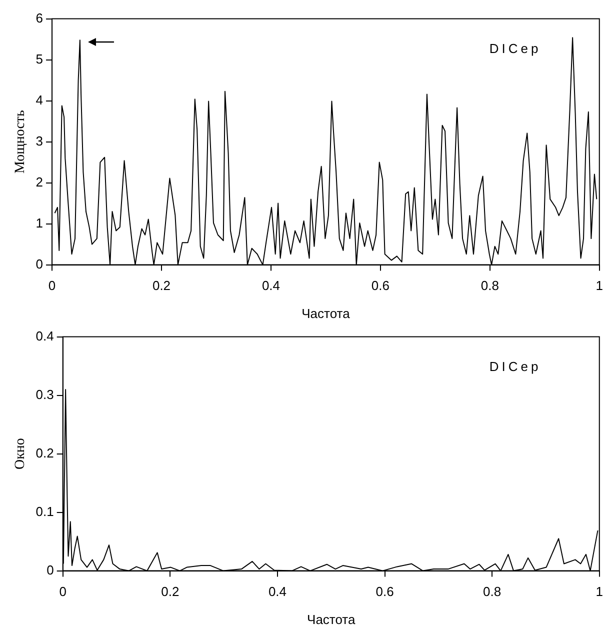  I want to click on y-tick-label: 0.4, so click(45, 336).